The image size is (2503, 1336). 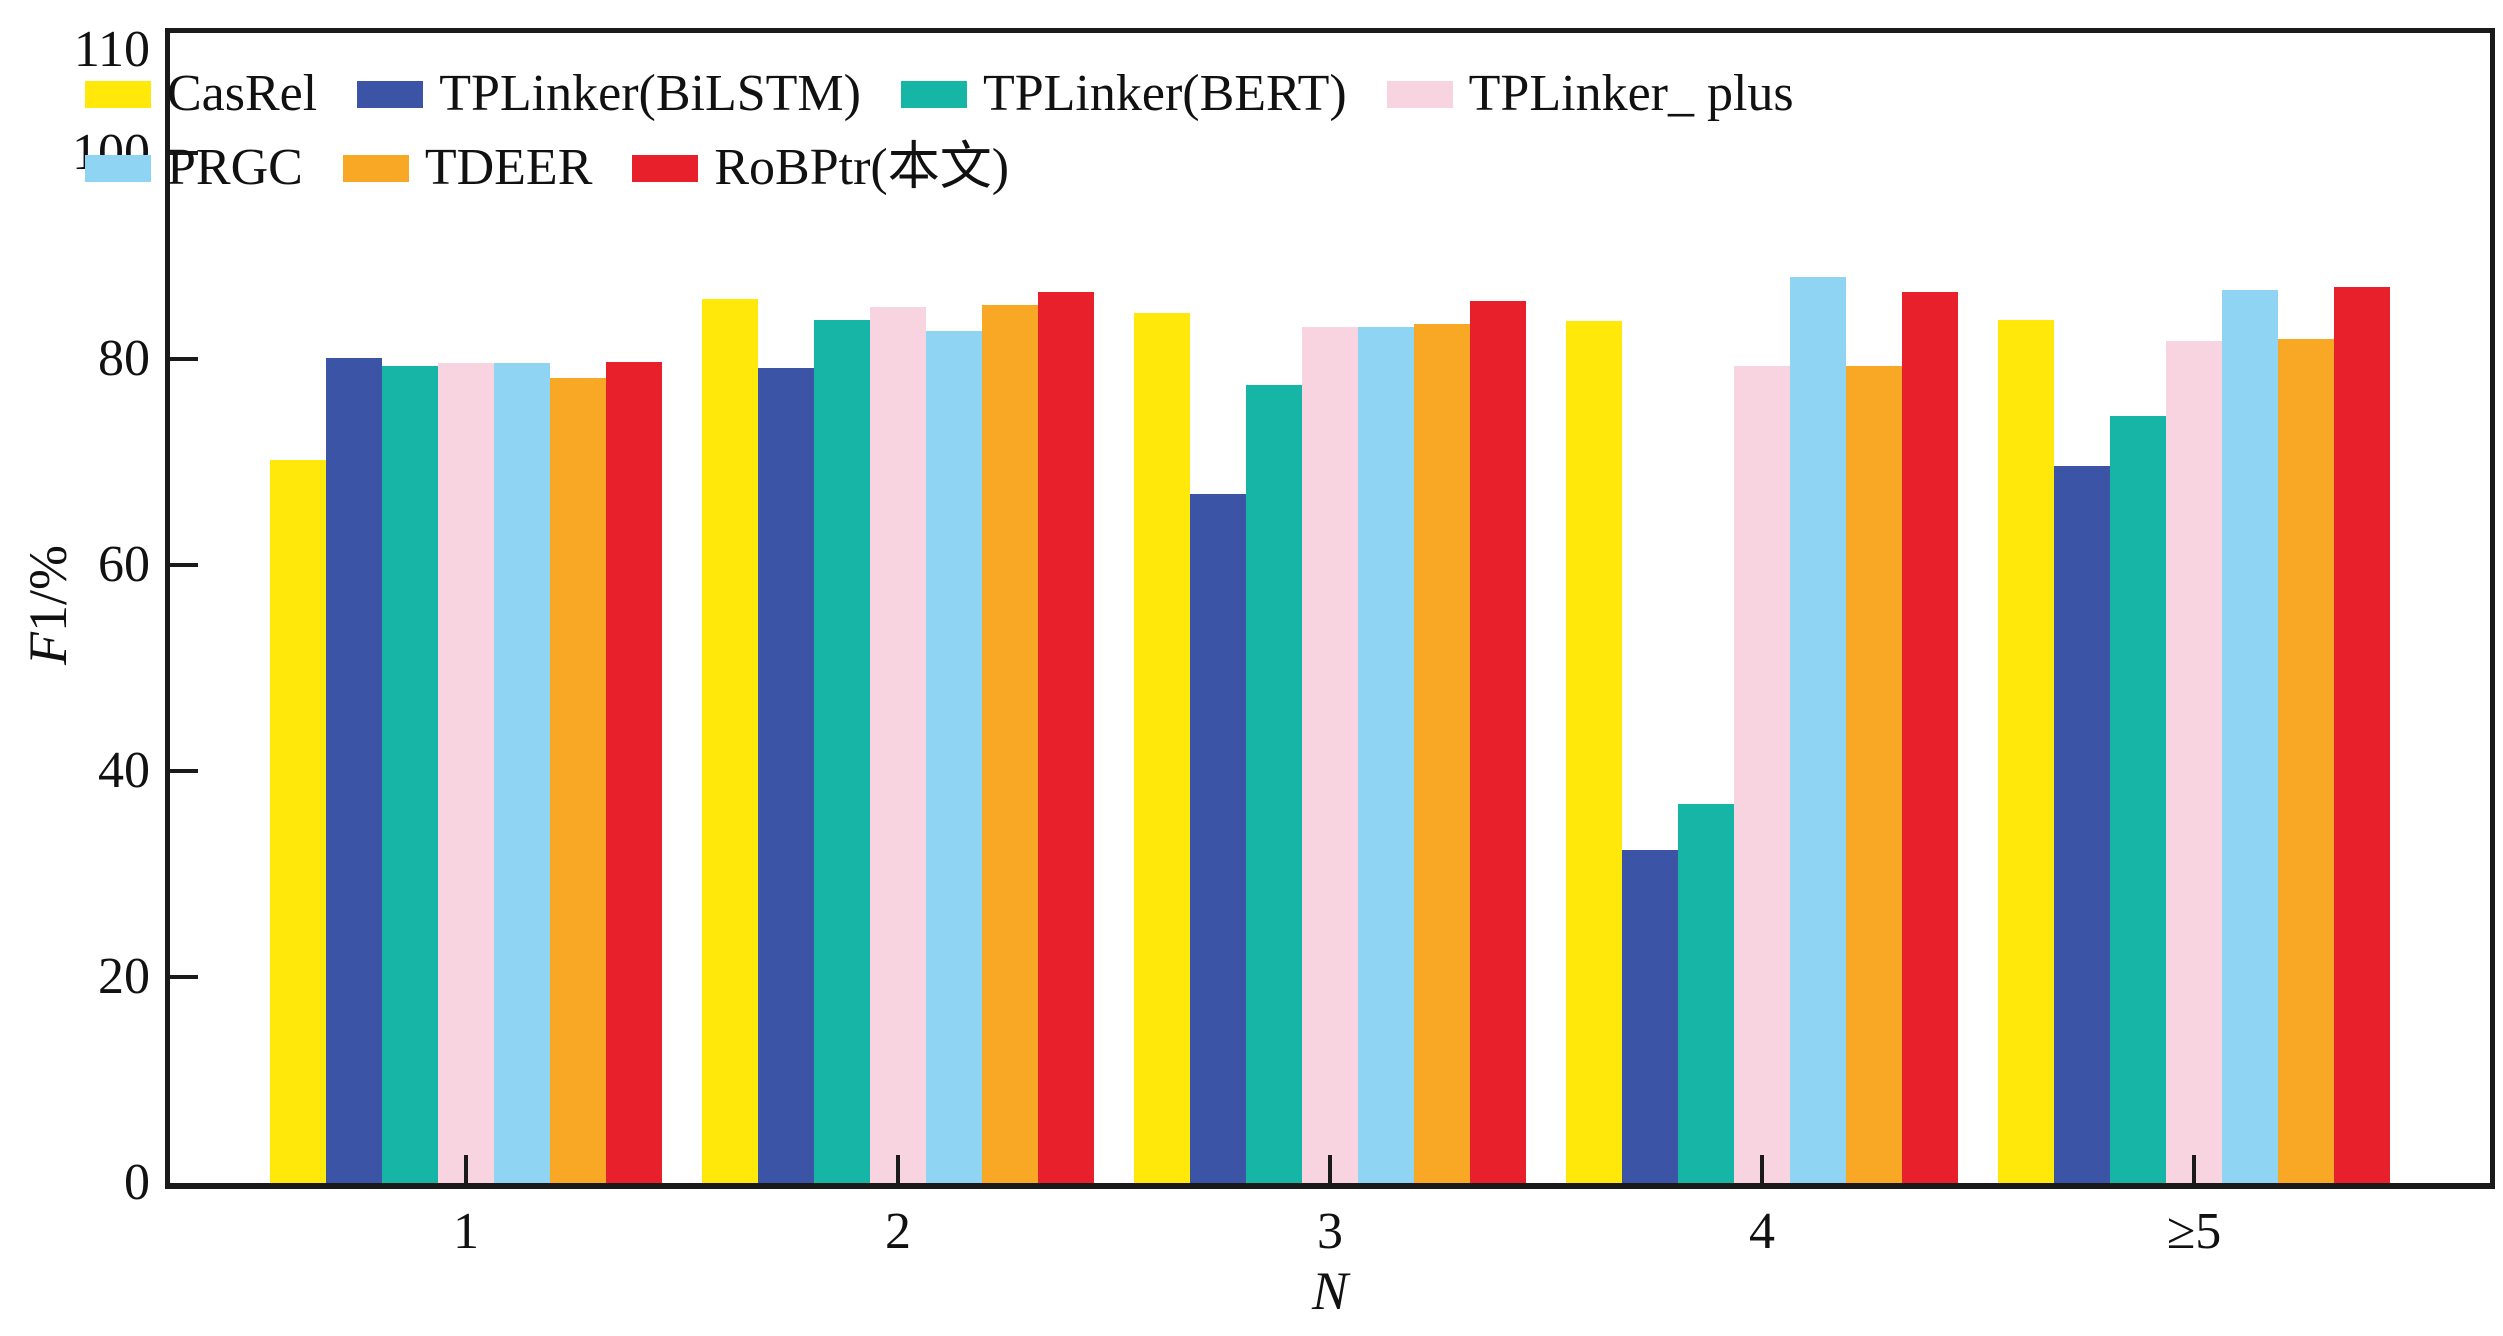 I want to click on y-axis-title-rest-part: 1/%, so click(x=48, y=588).